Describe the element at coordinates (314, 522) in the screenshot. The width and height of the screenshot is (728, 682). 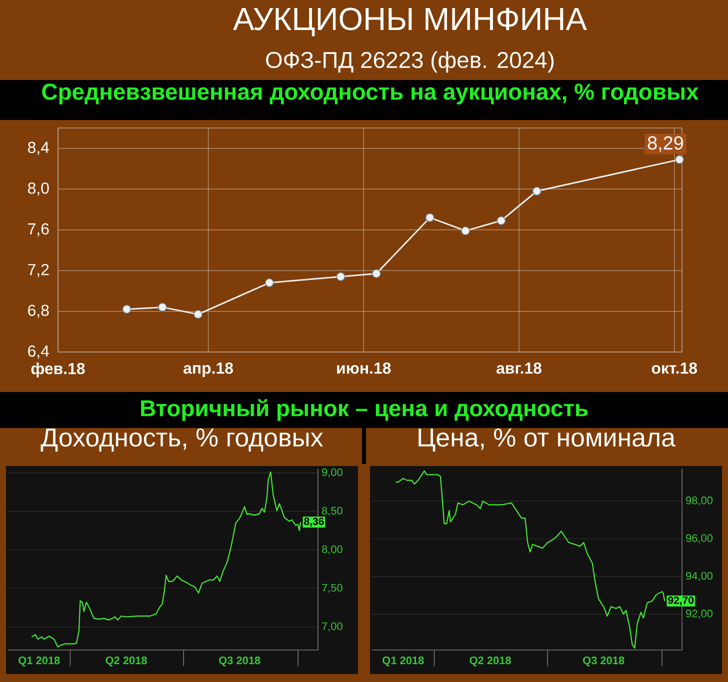
I see `data-label: 8,36` at that location.